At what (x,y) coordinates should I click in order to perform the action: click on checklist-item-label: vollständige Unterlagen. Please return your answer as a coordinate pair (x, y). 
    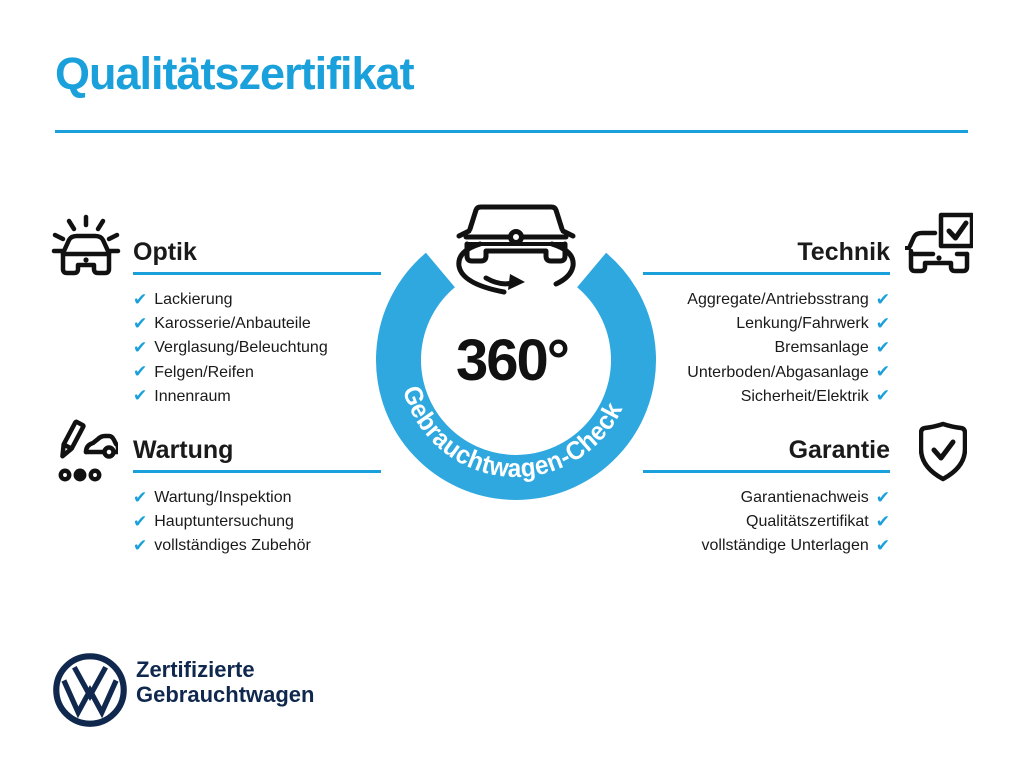
    Looking at the image, I should click on (785, 546).